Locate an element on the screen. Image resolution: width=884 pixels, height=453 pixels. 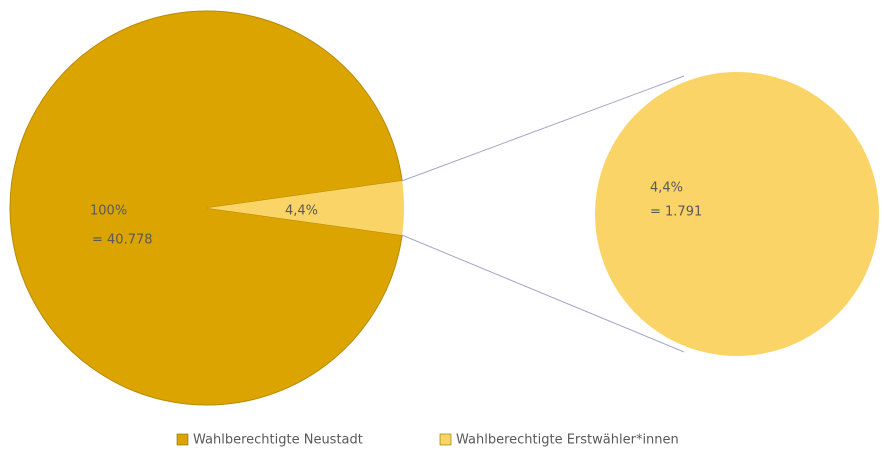
data-label: 100% is located at coordinates (108, 211).